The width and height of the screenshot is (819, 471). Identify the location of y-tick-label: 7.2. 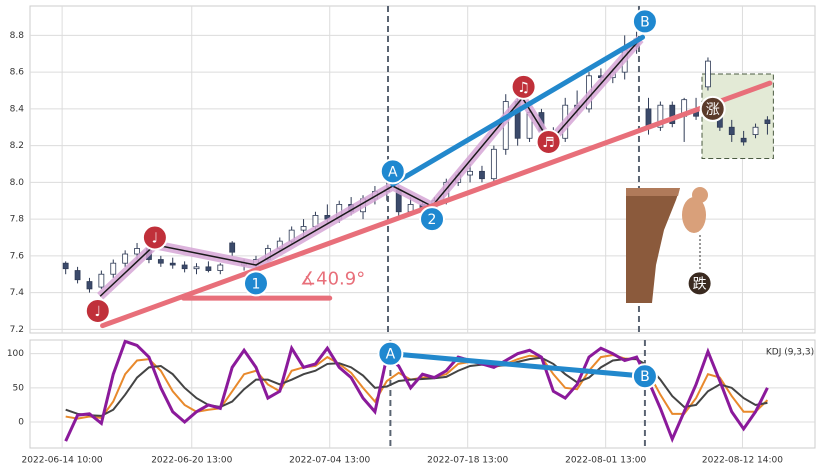
(17, 330).